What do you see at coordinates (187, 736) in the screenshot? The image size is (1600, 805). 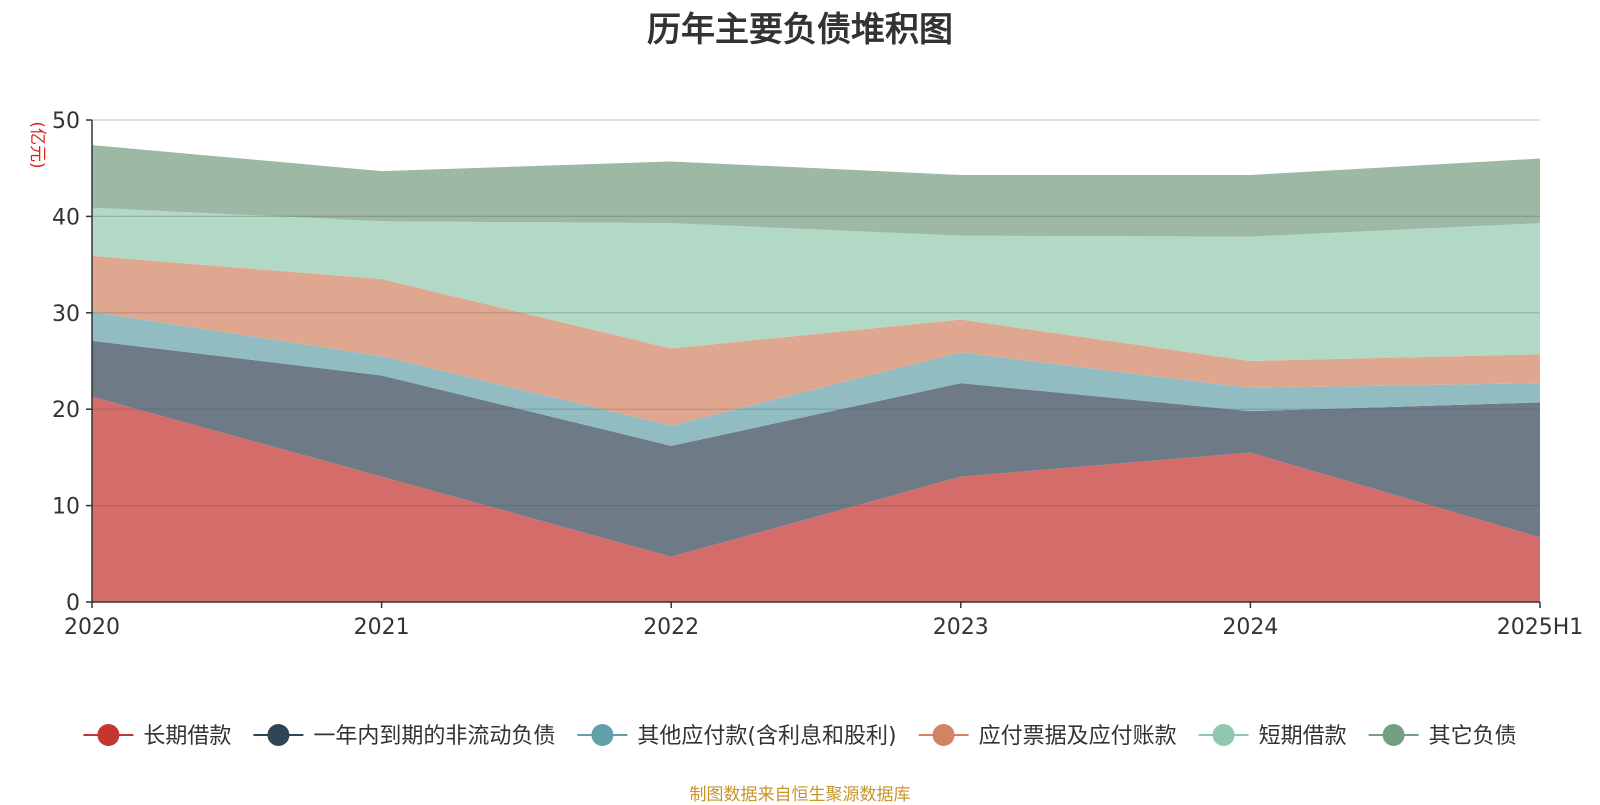 I see `legend-label: 长期借款` at bounding box center [187, 736].